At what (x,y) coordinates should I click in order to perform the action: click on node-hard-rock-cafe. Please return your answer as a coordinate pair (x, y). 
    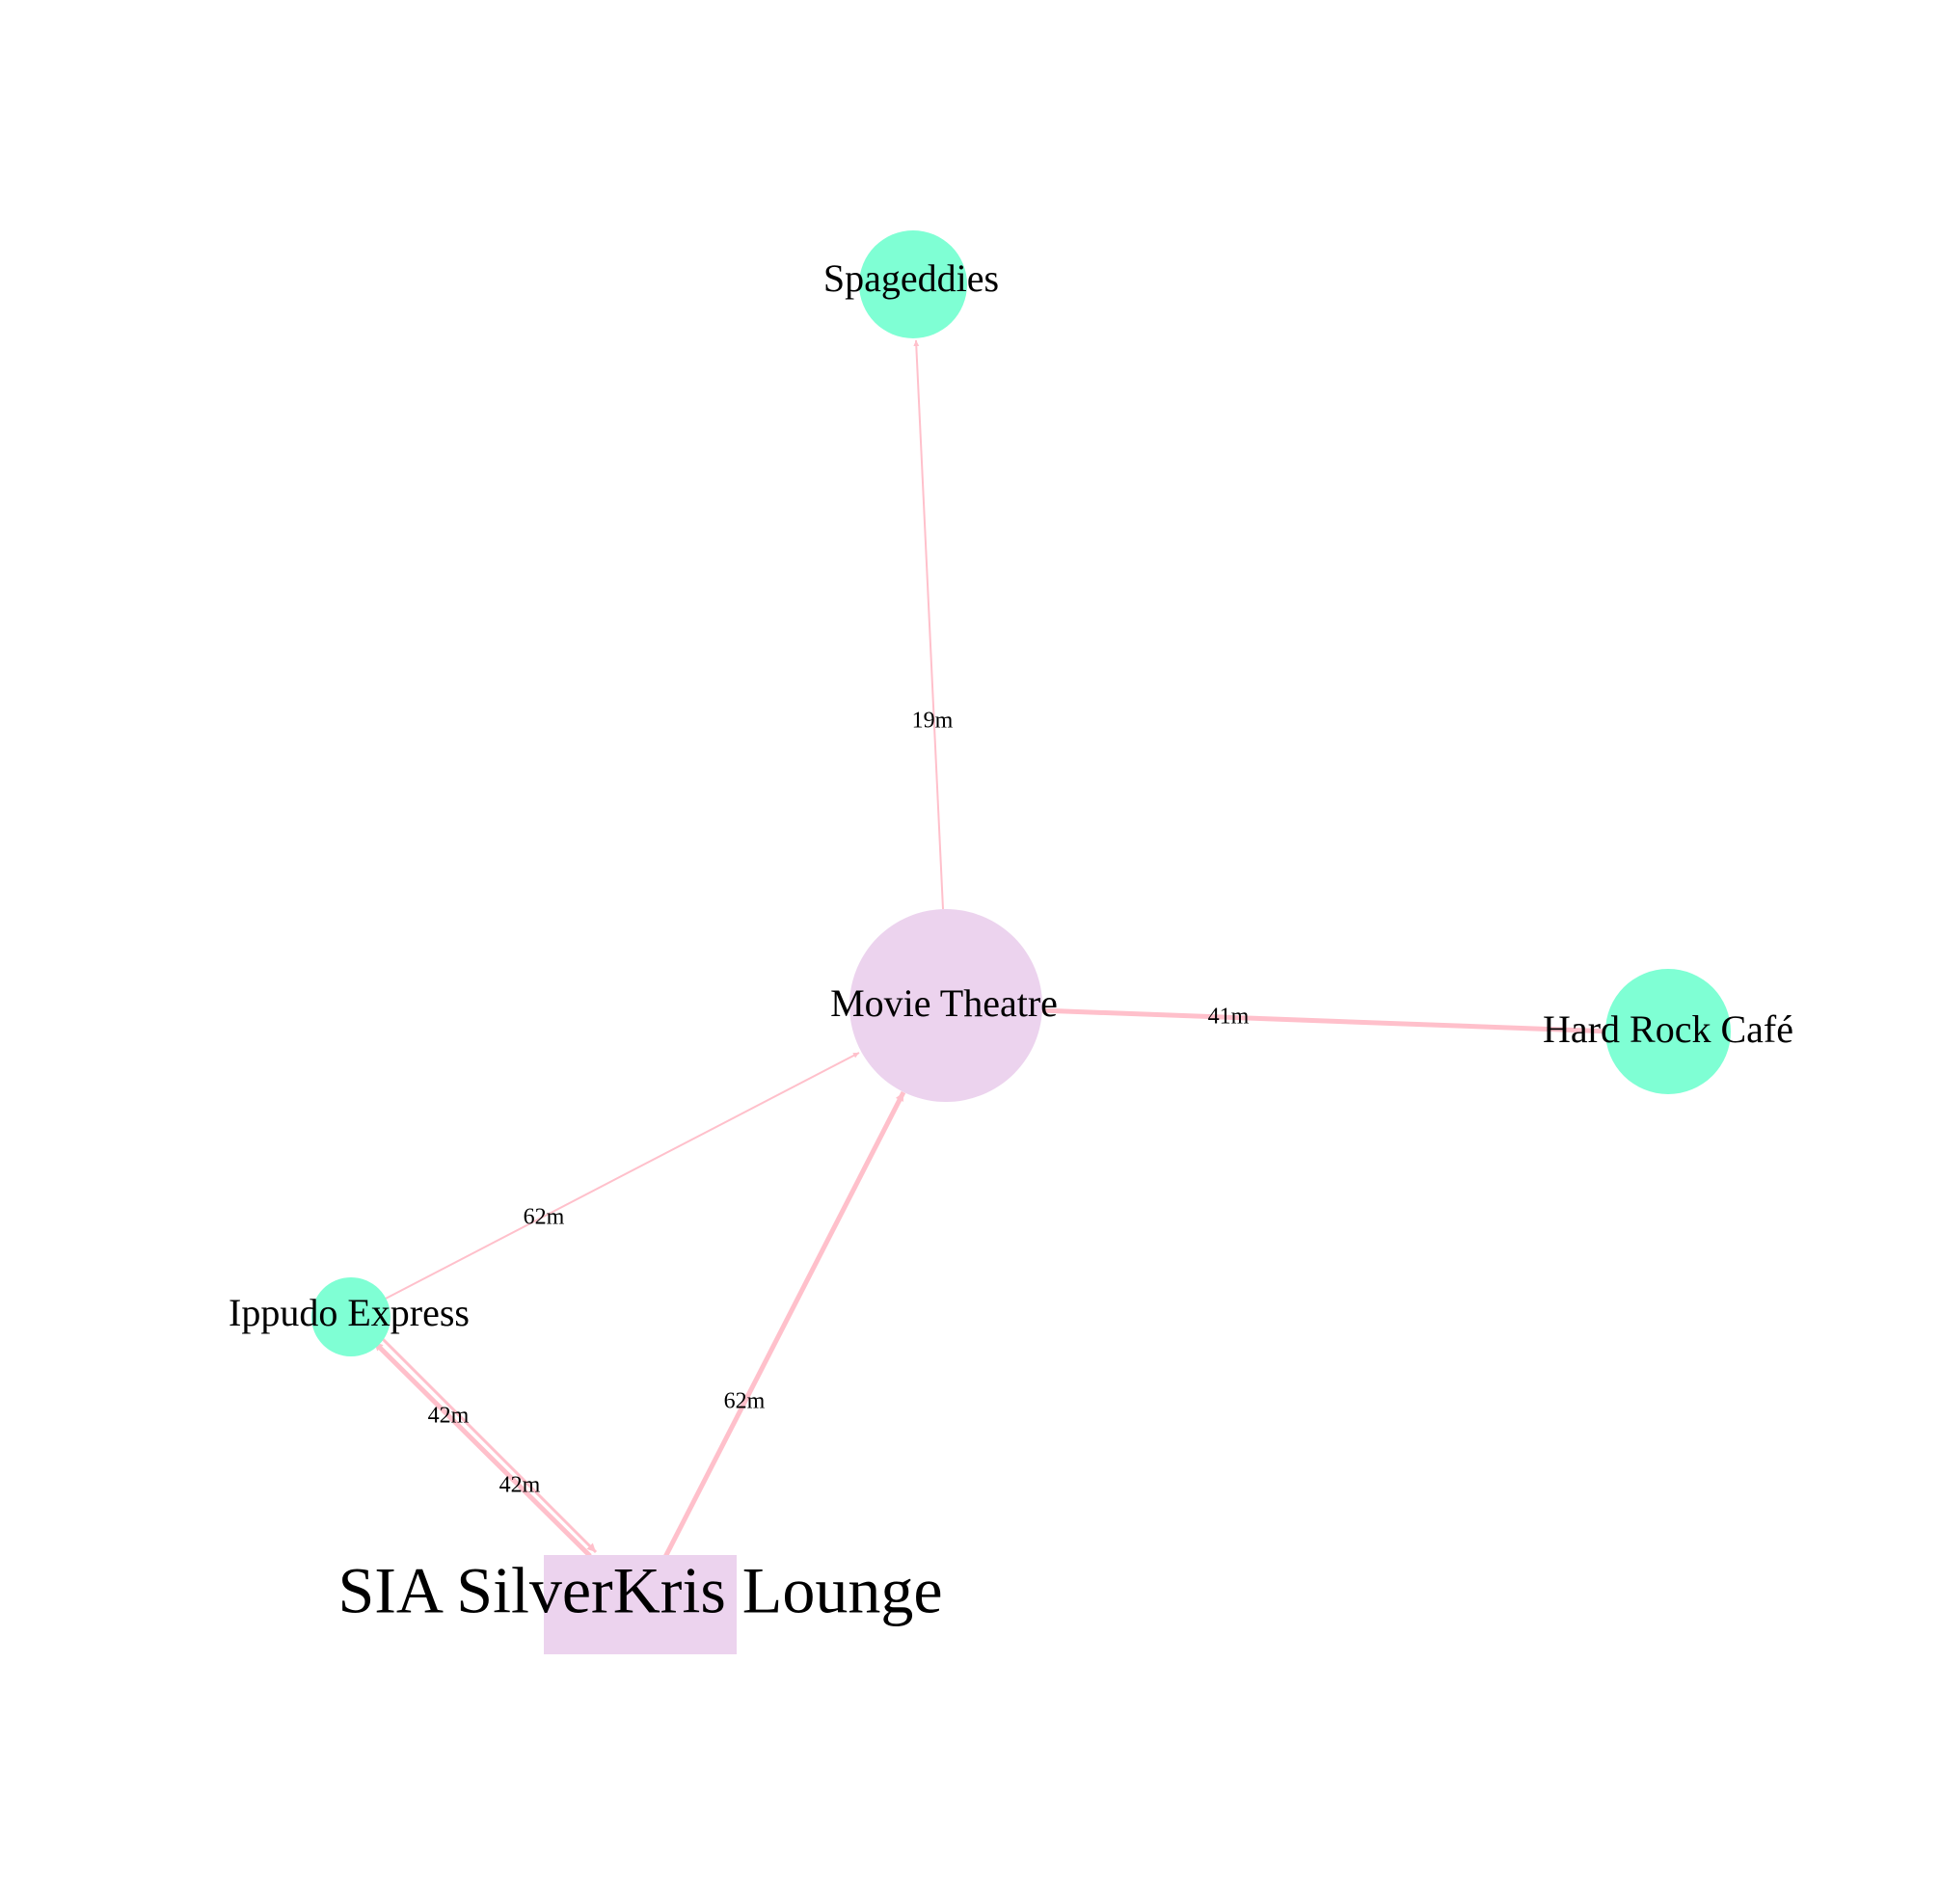
    Looking at the image, I should click on (1668, 1031).